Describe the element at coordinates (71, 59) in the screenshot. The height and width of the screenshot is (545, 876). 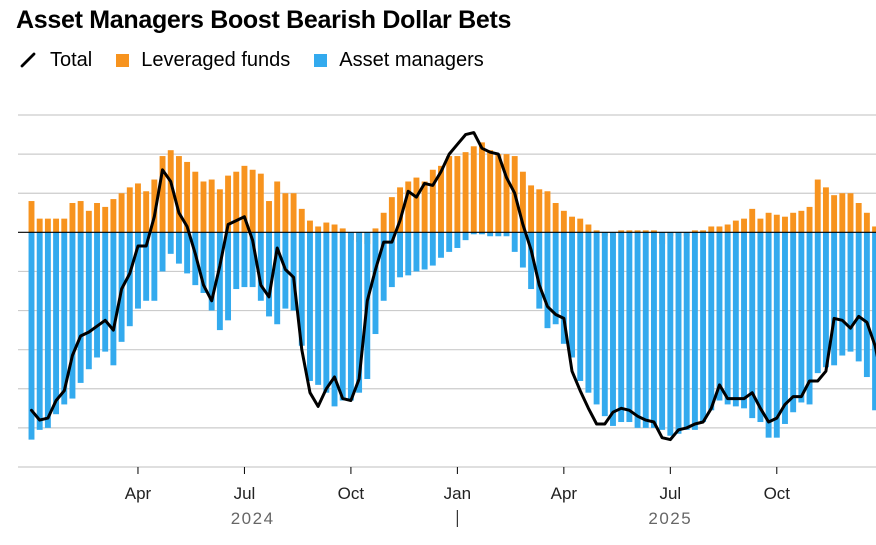
I see `legend-label-total: Total` at that location.